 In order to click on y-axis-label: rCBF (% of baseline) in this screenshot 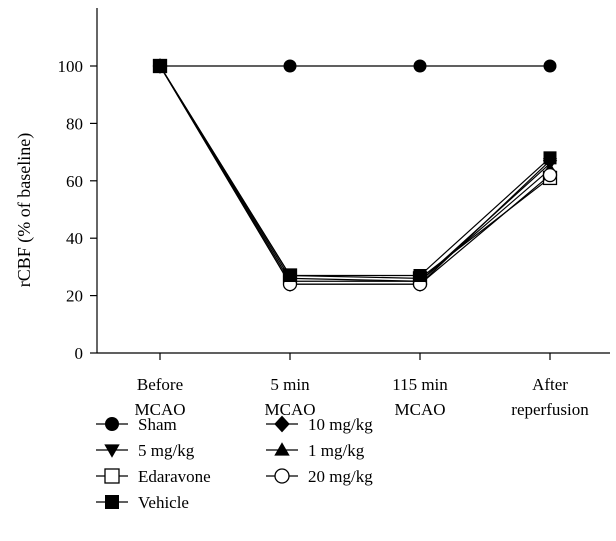, I will do `click(24, 210)`.